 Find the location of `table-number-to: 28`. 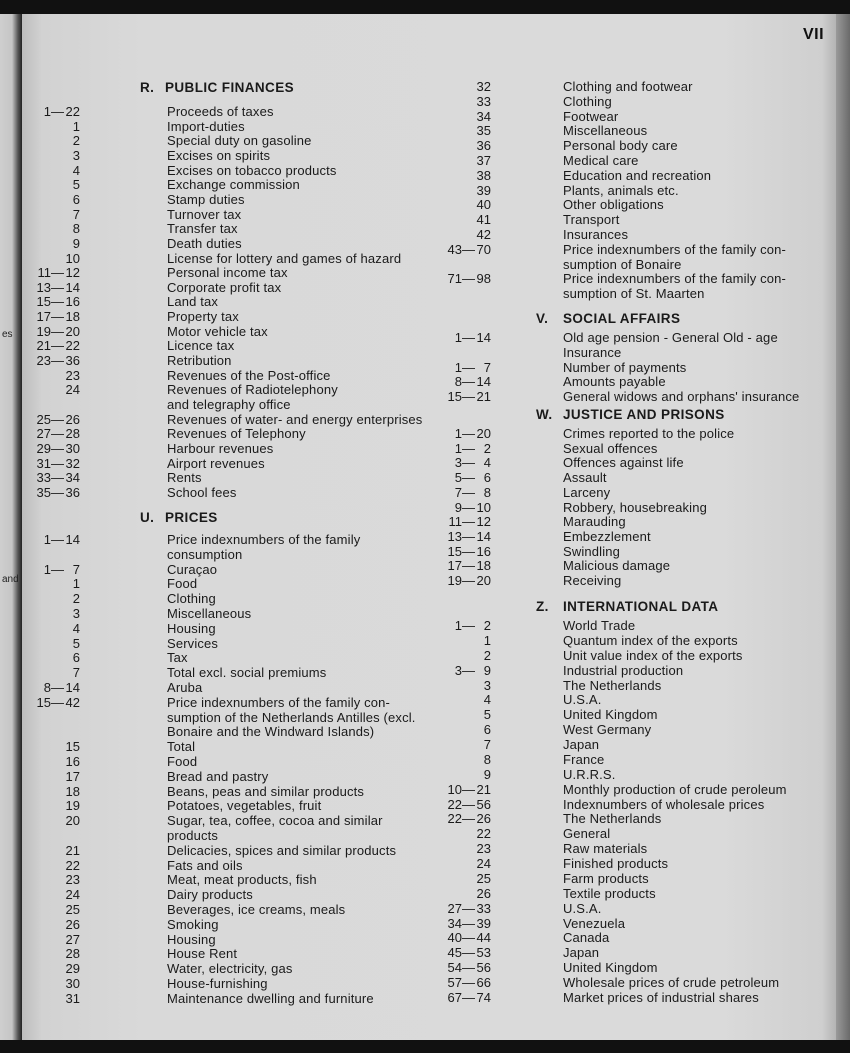

table-number-to: 28 is located at coordinates (72, 434).